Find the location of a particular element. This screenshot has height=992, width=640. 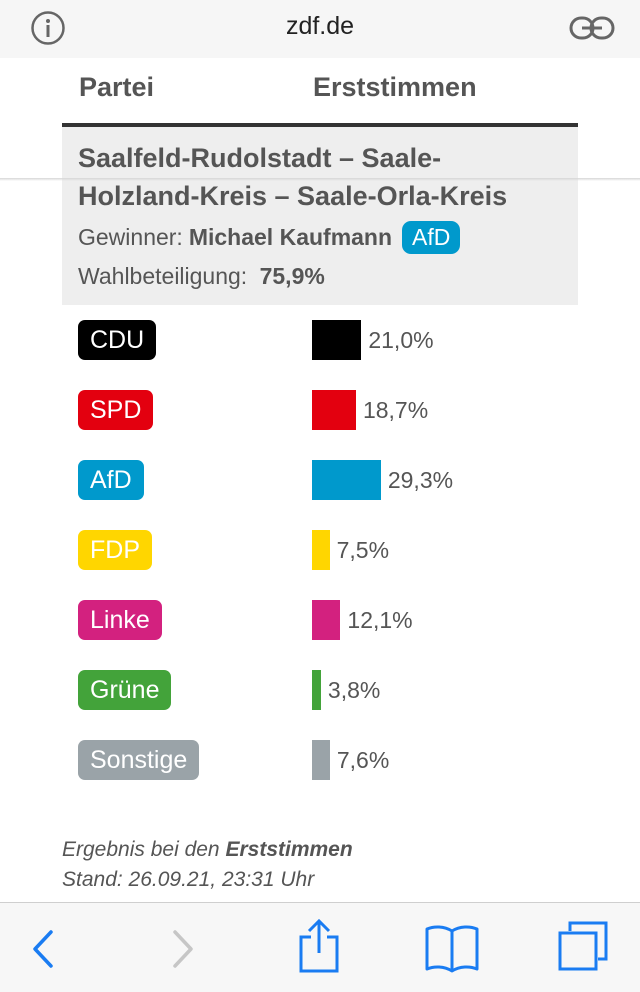

result-row: AfD 29,3% is located at coordinates (320, 485).